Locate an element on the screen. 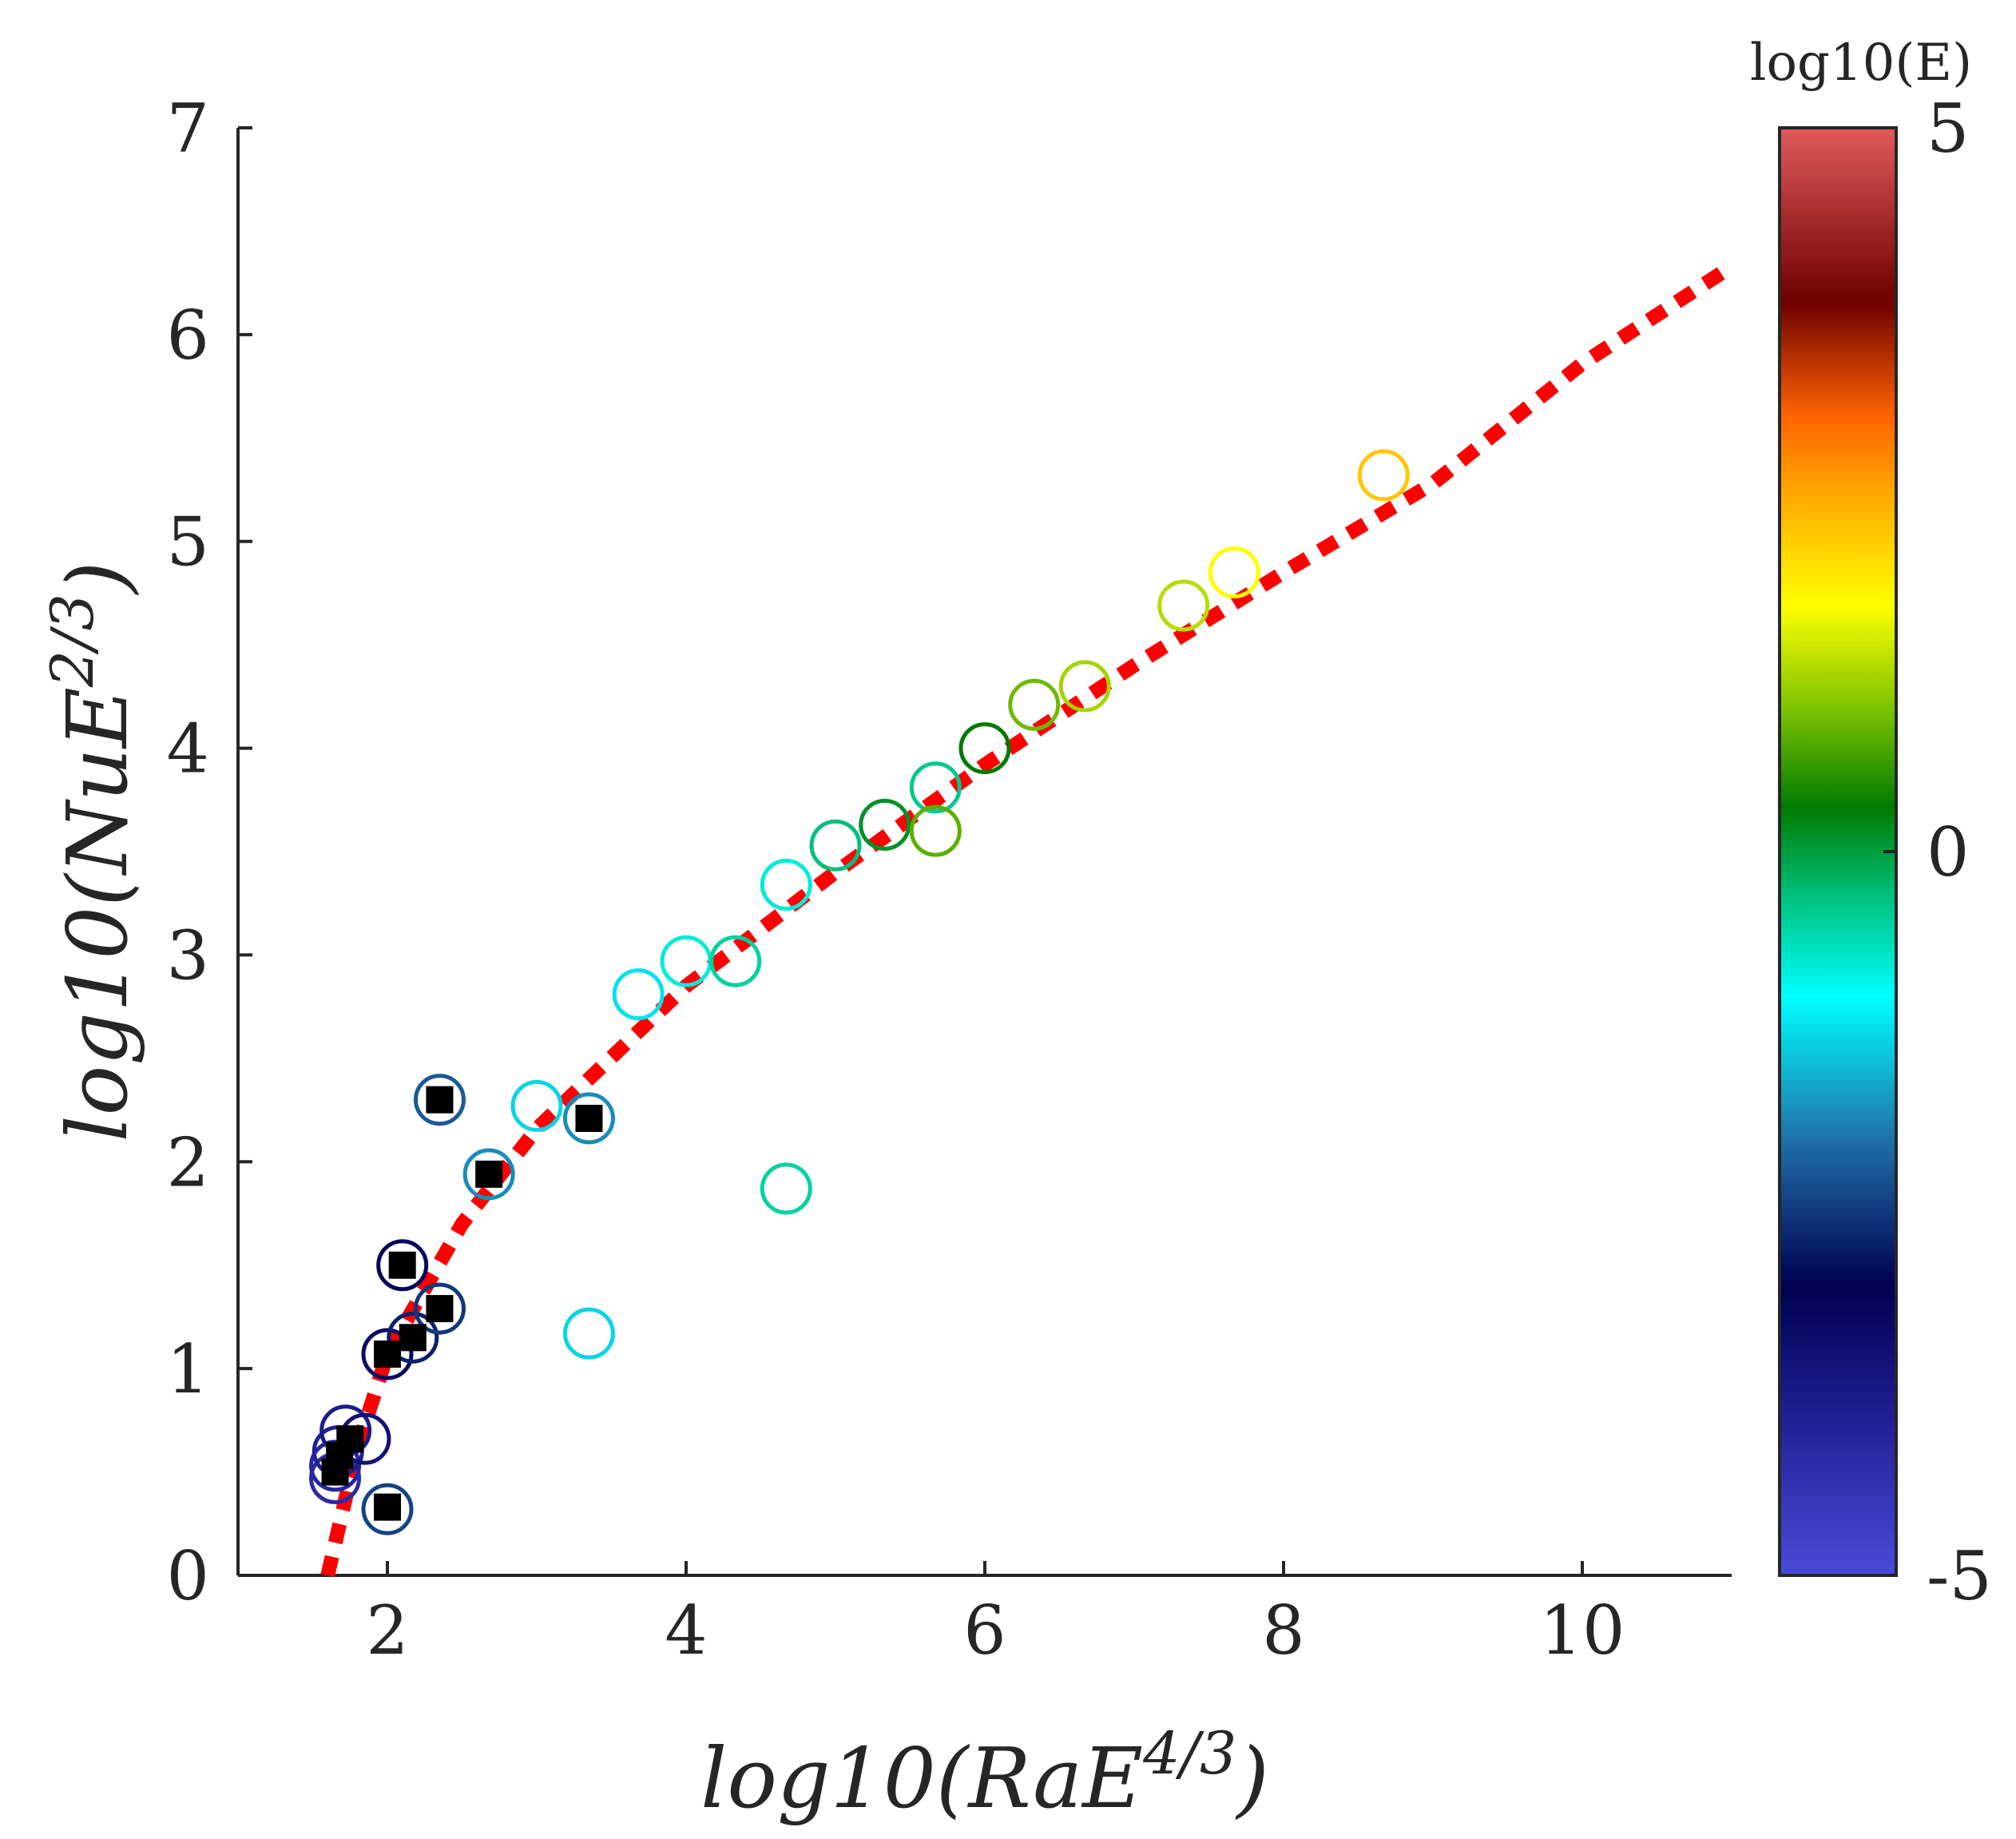  y-tick-label: 4 is located at coordinates (188, 749).